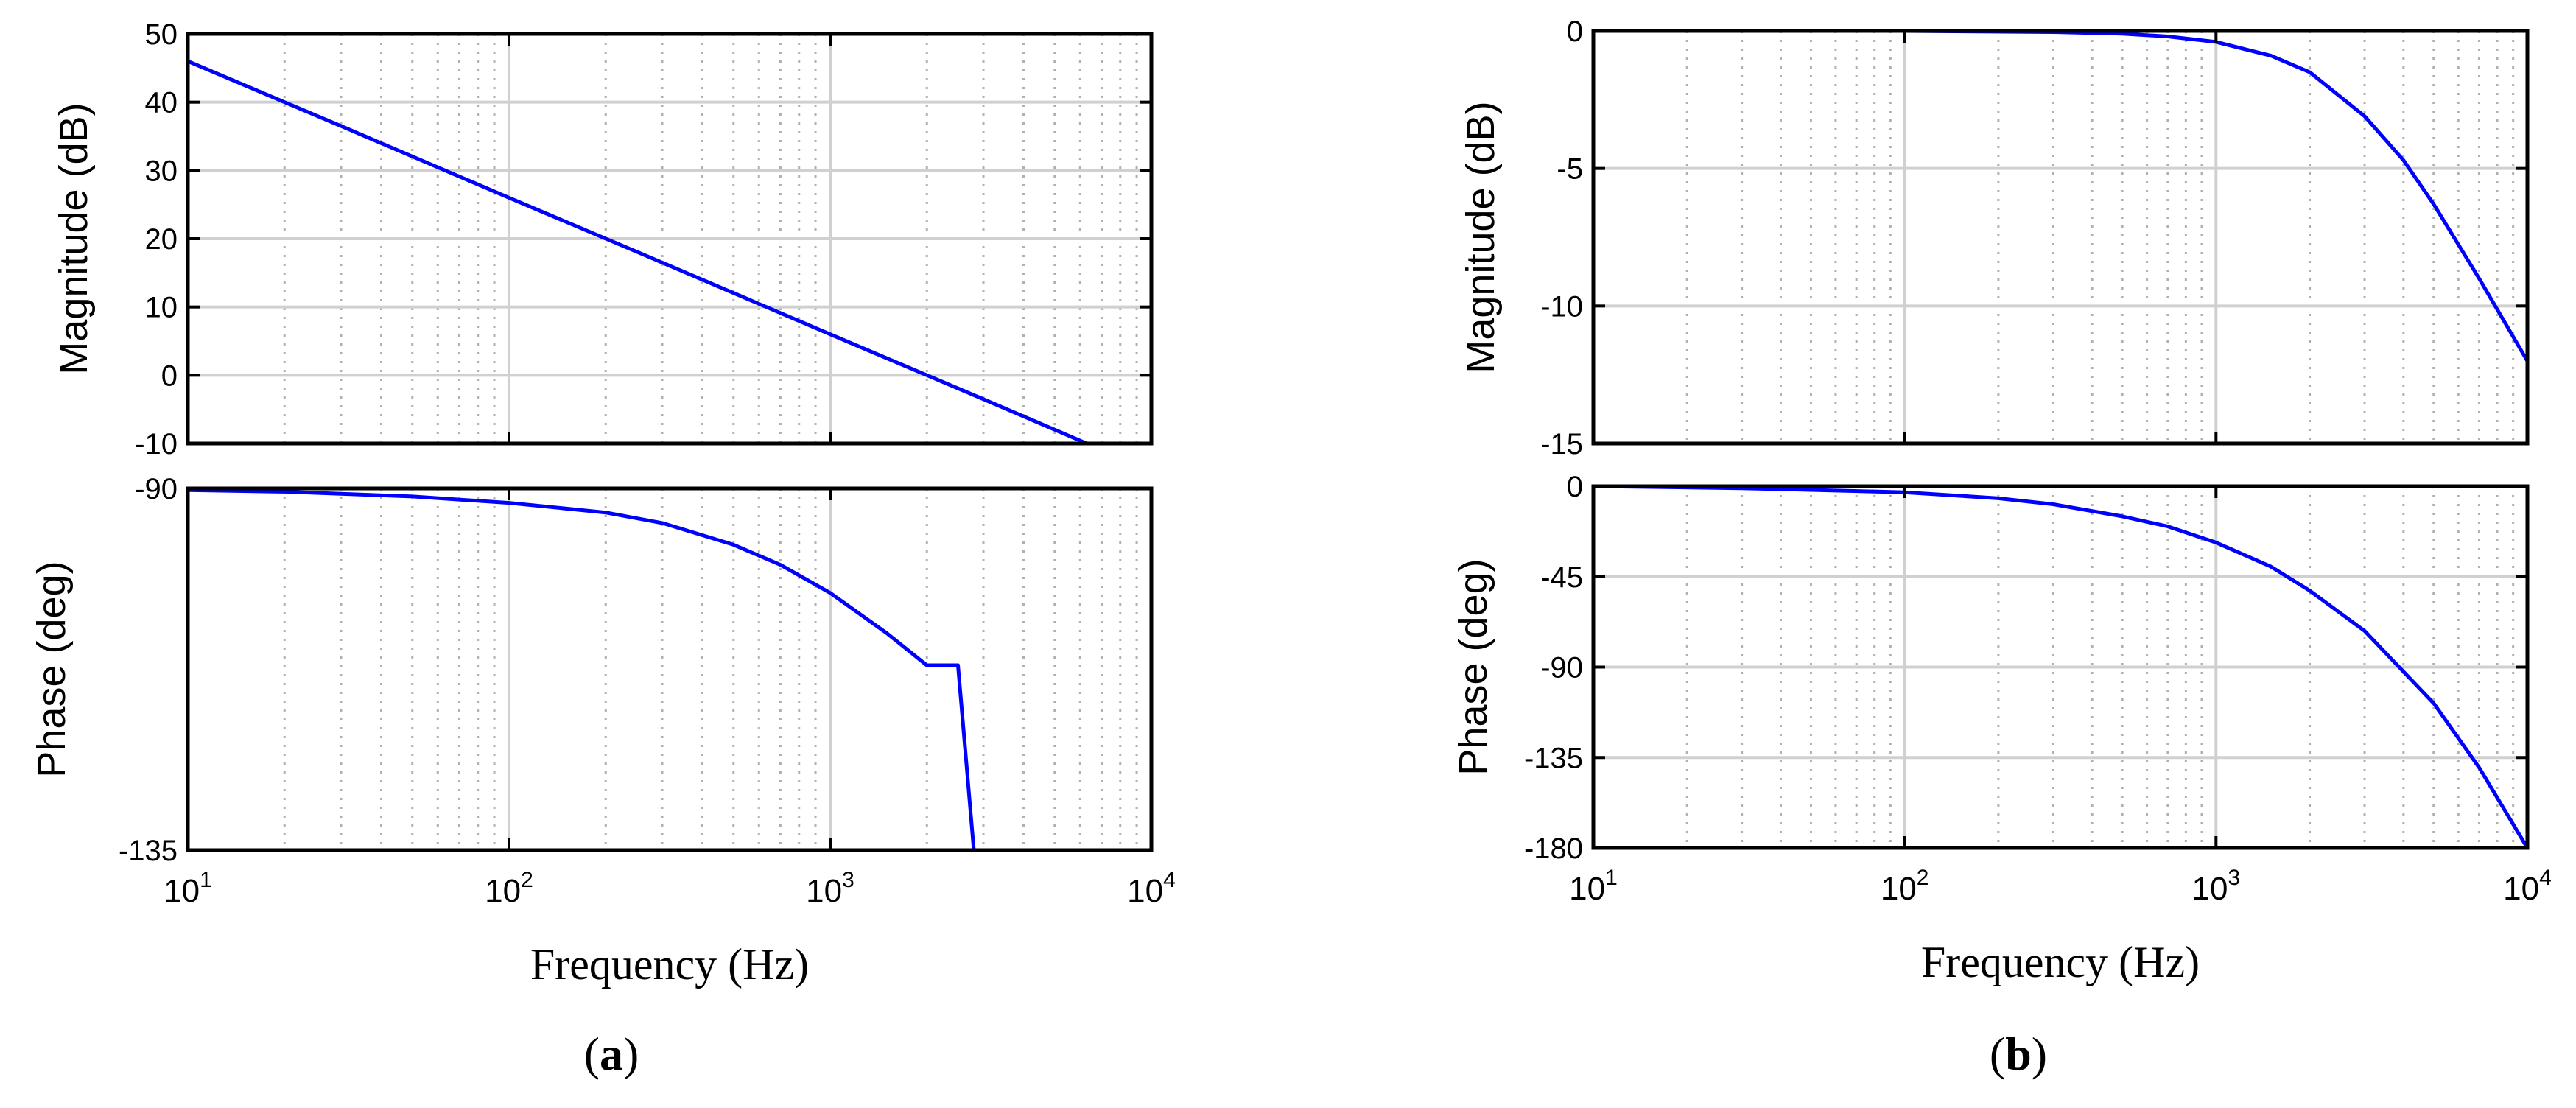 This screenshot has width=2576, height=1108. Describe the element at coordinates (2018, 1054) in the screenshot. I see `caption-b: (b)` at that location.